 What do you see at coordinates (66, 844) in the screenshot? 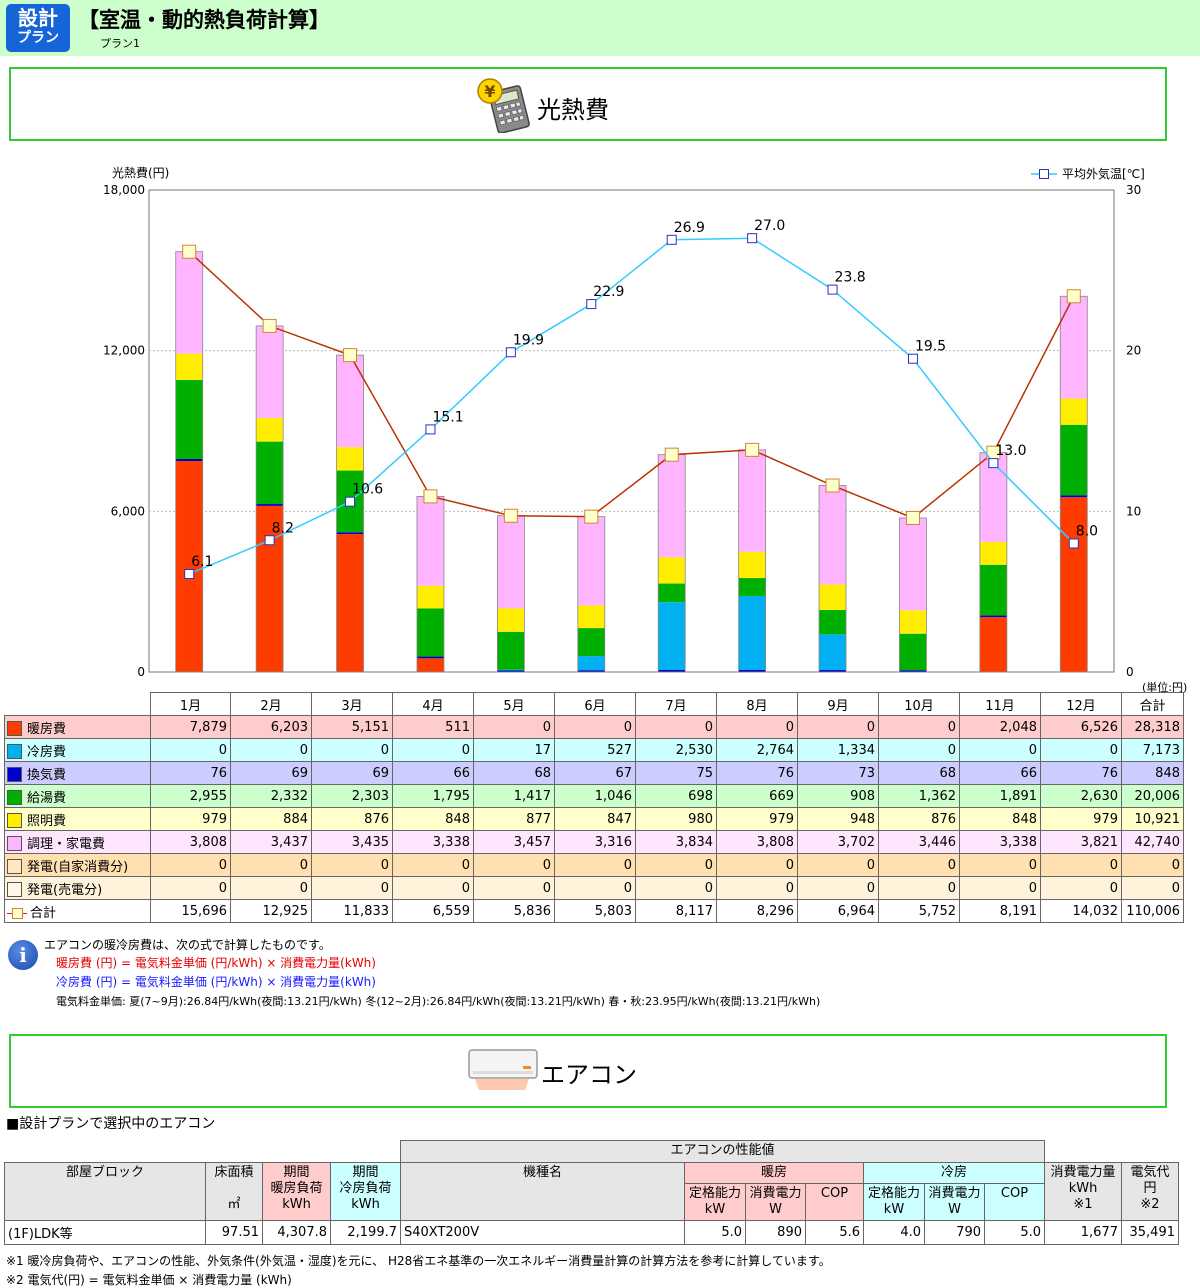
I see `row-label-text: 調理・家電費` at bounding box center [66, 844].